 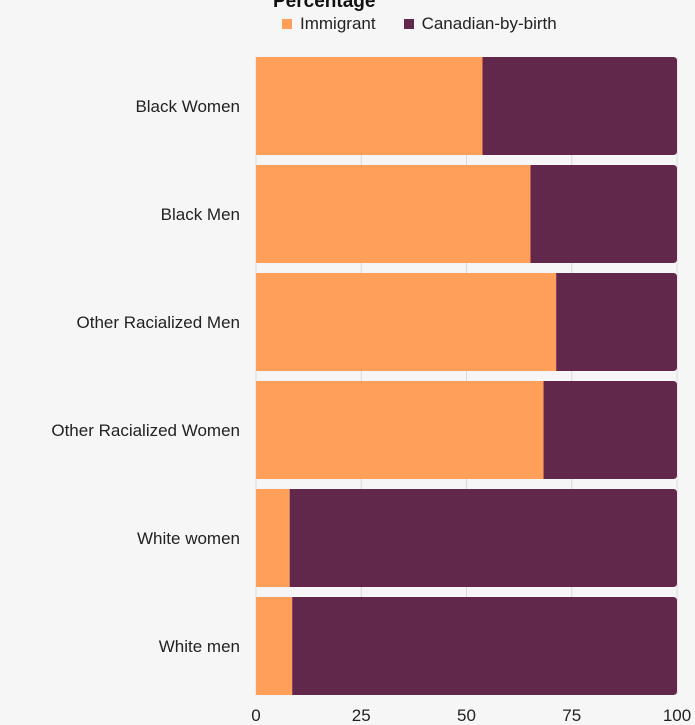 I want to click on legend-label-immigrant: Immigrant, so click(x=338, y=23).